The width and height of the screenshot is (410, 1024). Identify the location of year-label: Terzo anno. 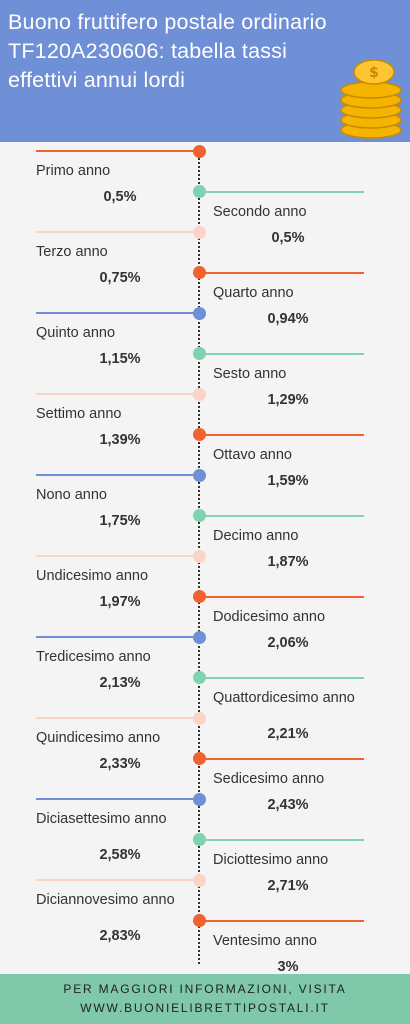
(72, 252).